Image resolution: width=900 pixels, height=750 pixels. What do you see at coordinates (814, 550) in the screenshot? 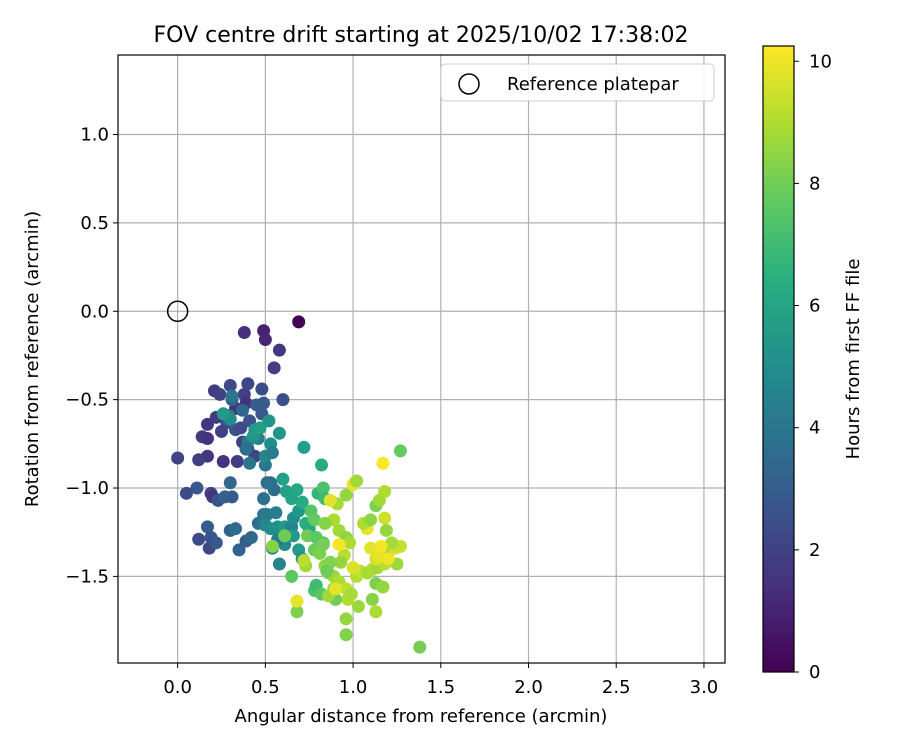
I see `colorbar-tick-label: 2` at bounding box center [814, 550].